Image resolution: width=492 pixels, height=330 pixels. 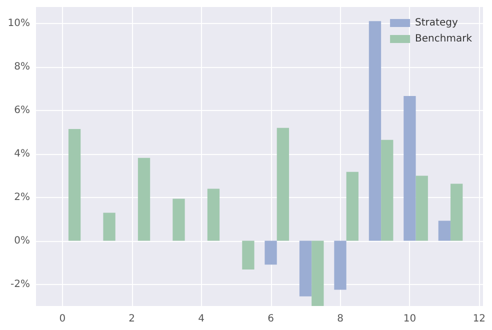 I want to click on y-tick-label: 4%, so click(x=22, y=154).